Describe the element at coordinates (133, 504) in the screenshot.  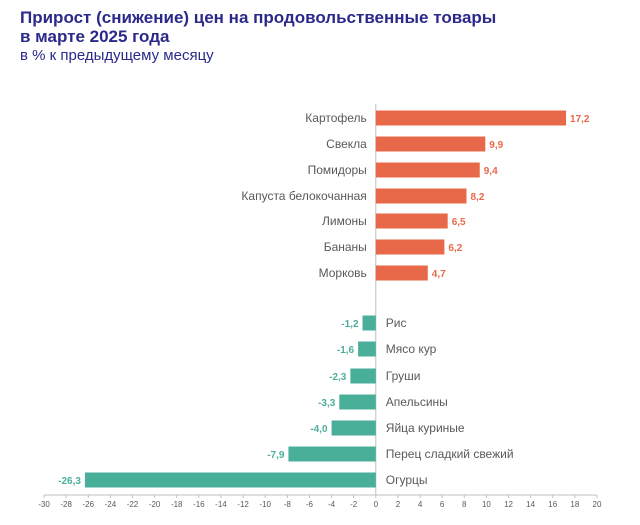
I see `x-tick-label: -22` at that location.